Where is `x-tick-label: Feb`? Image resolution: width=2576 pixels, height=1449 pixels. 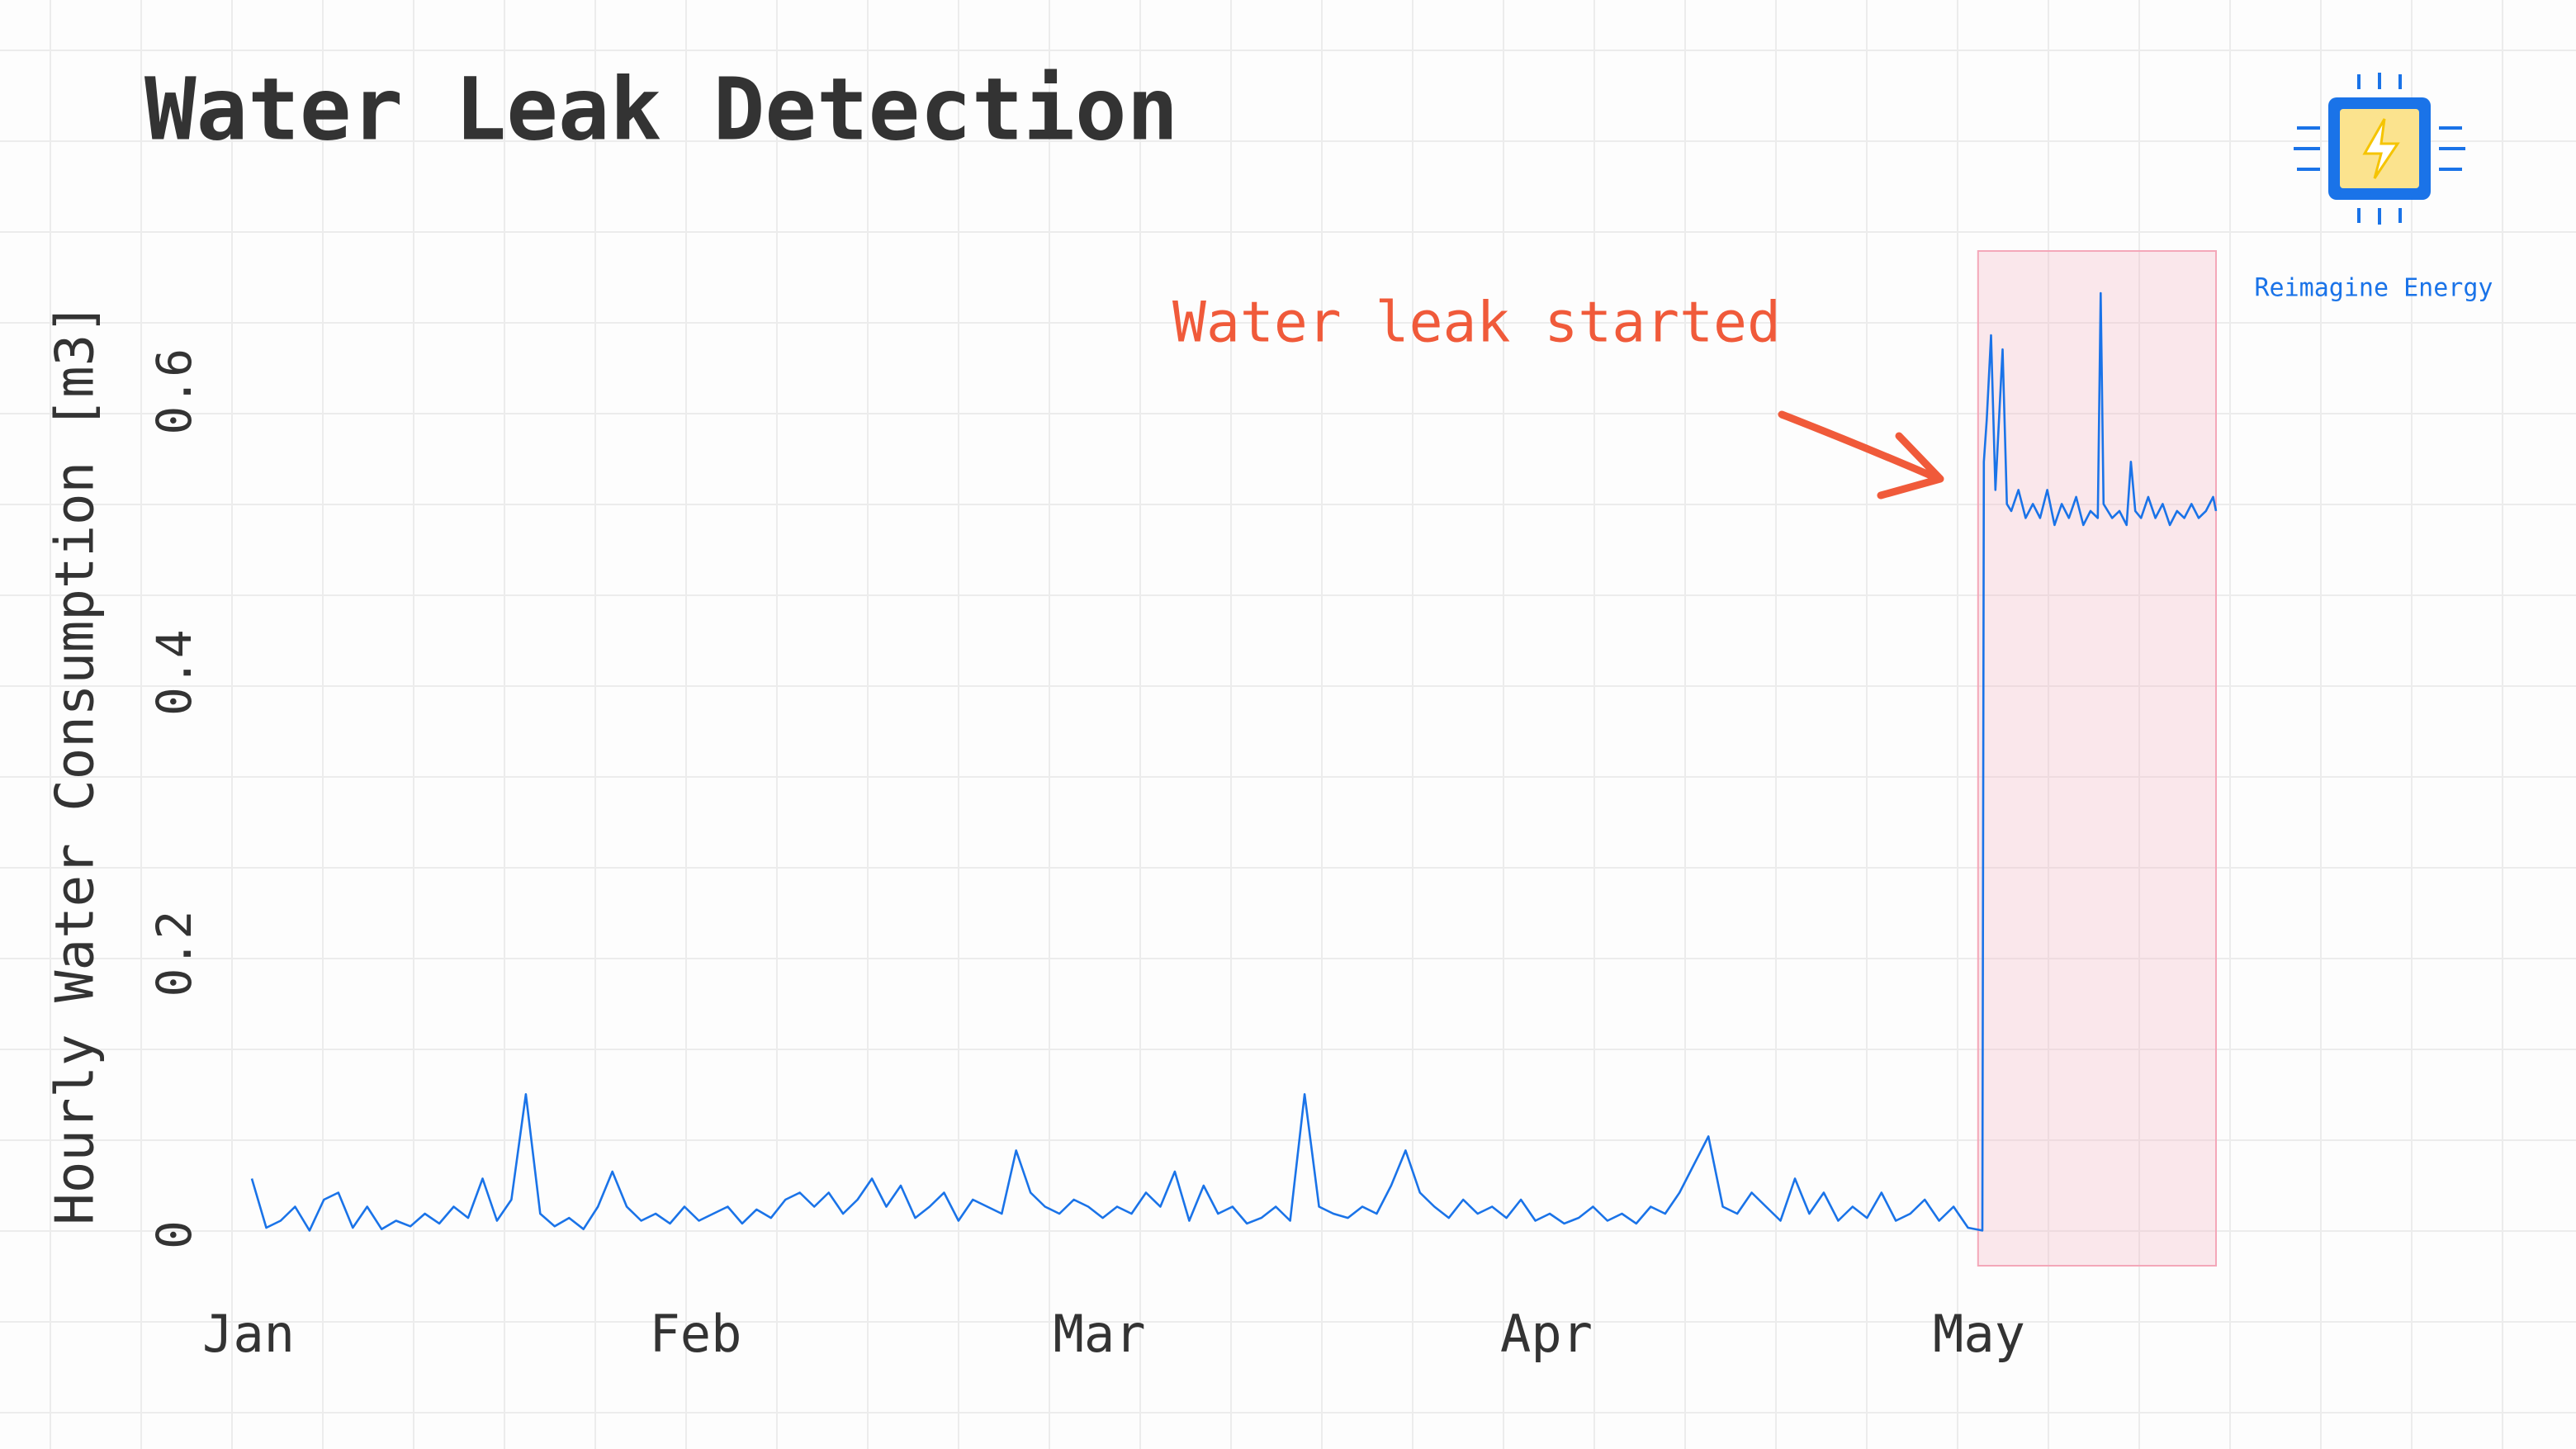 x-tick-label: Feb is located at coordinates (695, 1334).